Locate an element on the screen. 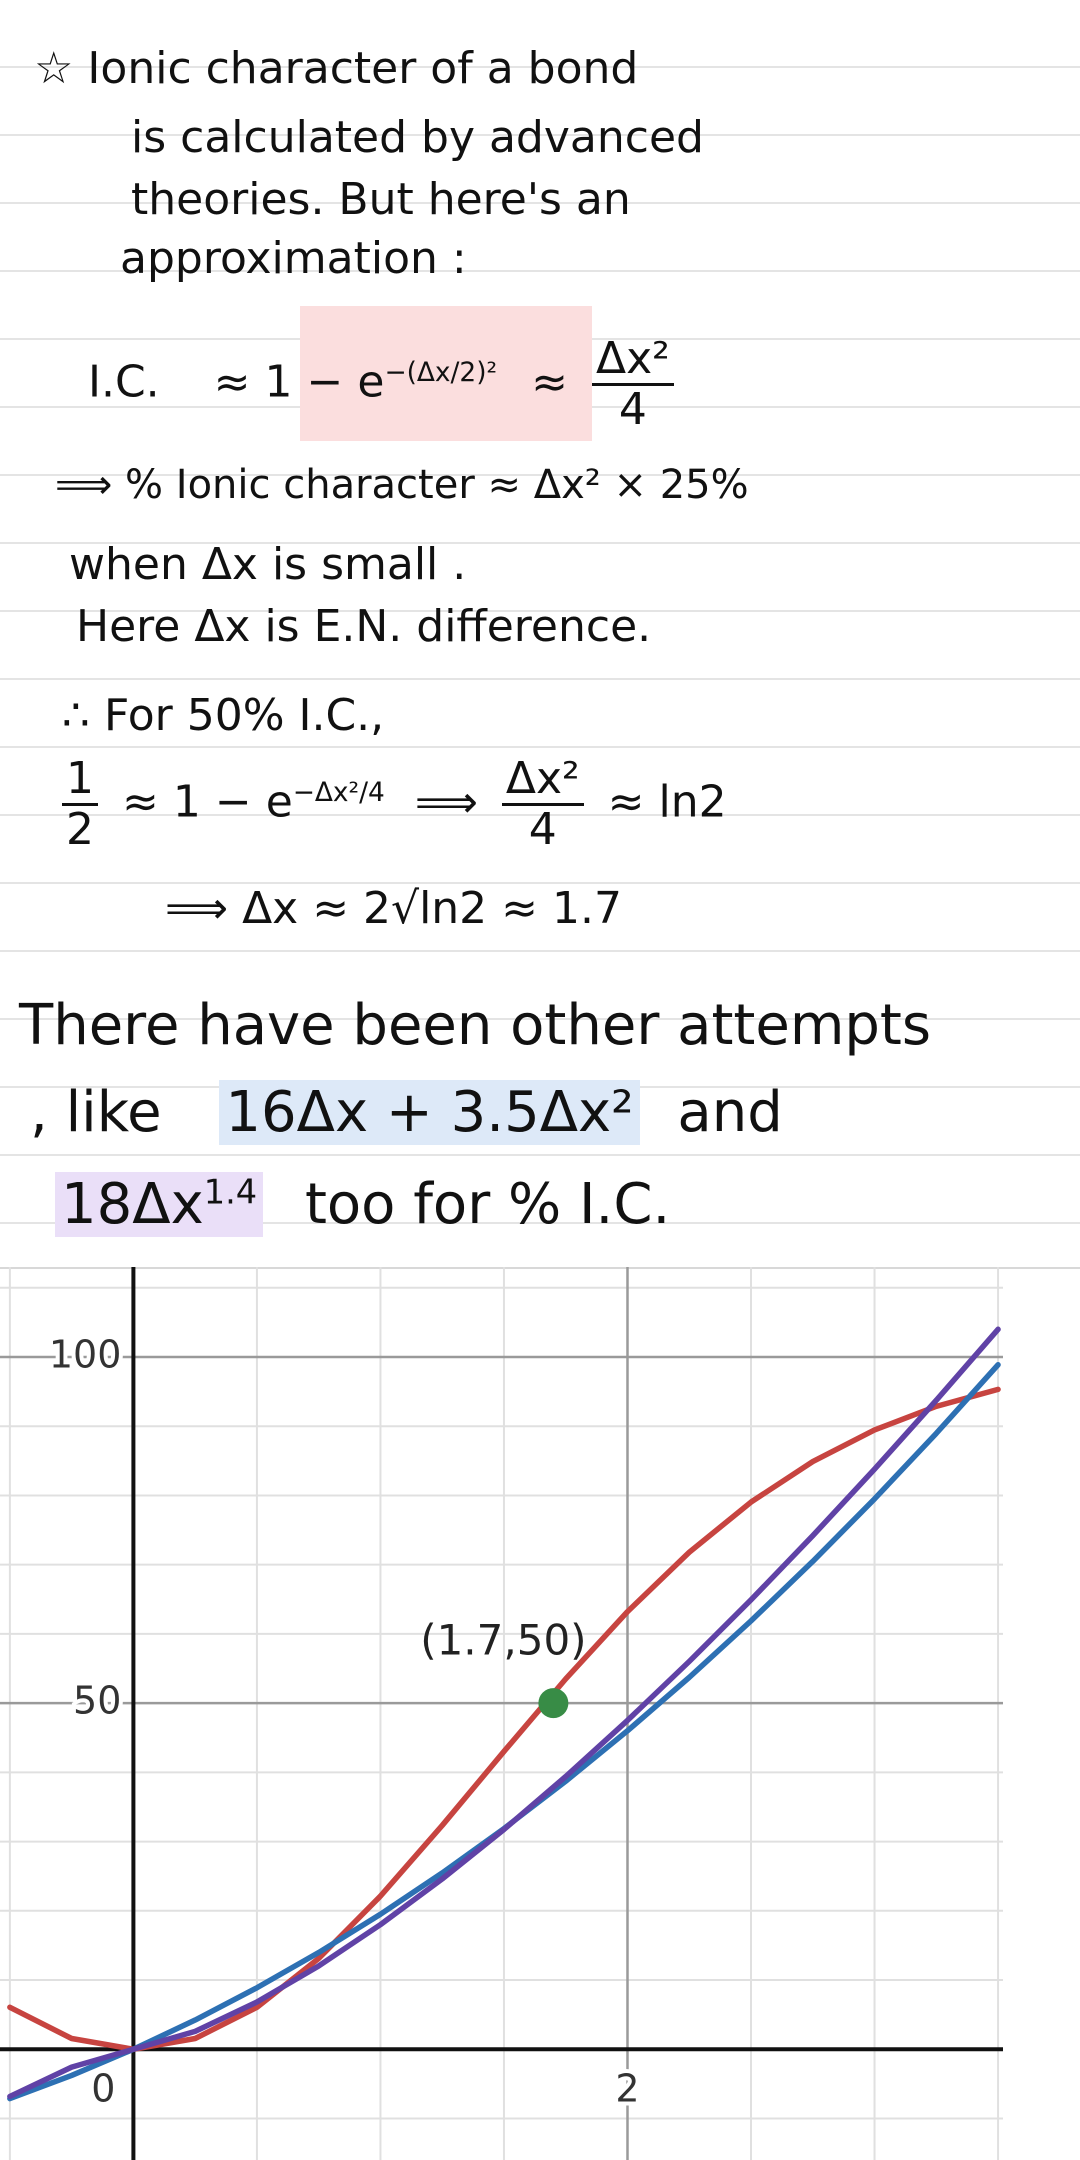 Image resolution: width=1080 pixels, height=2160 pixels. note-line: ⟹ % Ionic character ≈ Δx² × 25% is located at coordinates (402, 485).